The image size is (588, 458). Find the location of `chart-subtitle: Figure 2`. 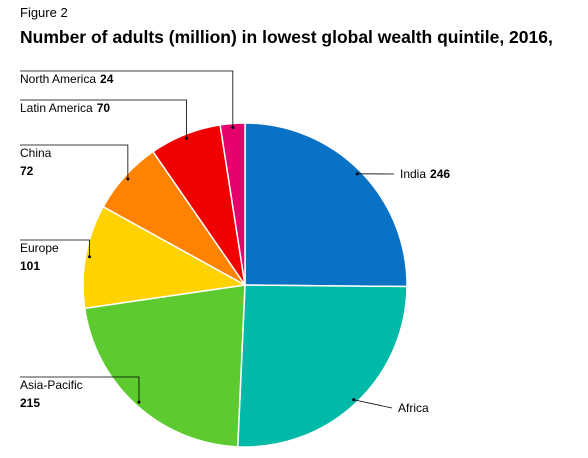

chart-subtitle: Figure 2 is located at coordinates (44, 12).